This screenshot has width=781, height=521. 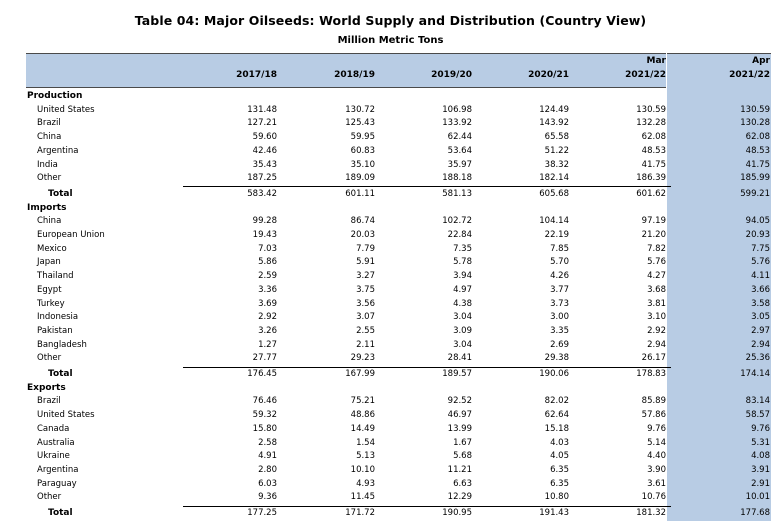 I want to click on table-cell: 57.86, so click(x=653, y=415).